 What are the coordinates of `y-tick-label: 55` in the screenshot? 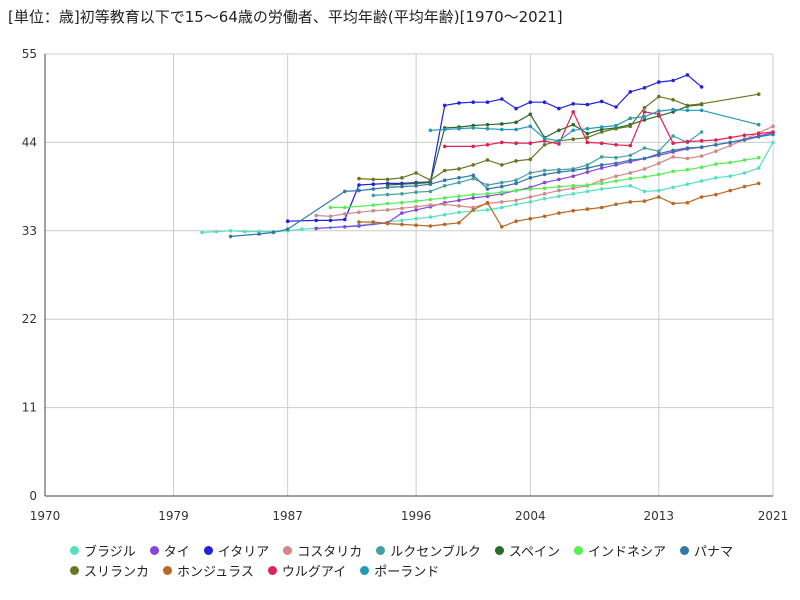 It's located at (29, 54).